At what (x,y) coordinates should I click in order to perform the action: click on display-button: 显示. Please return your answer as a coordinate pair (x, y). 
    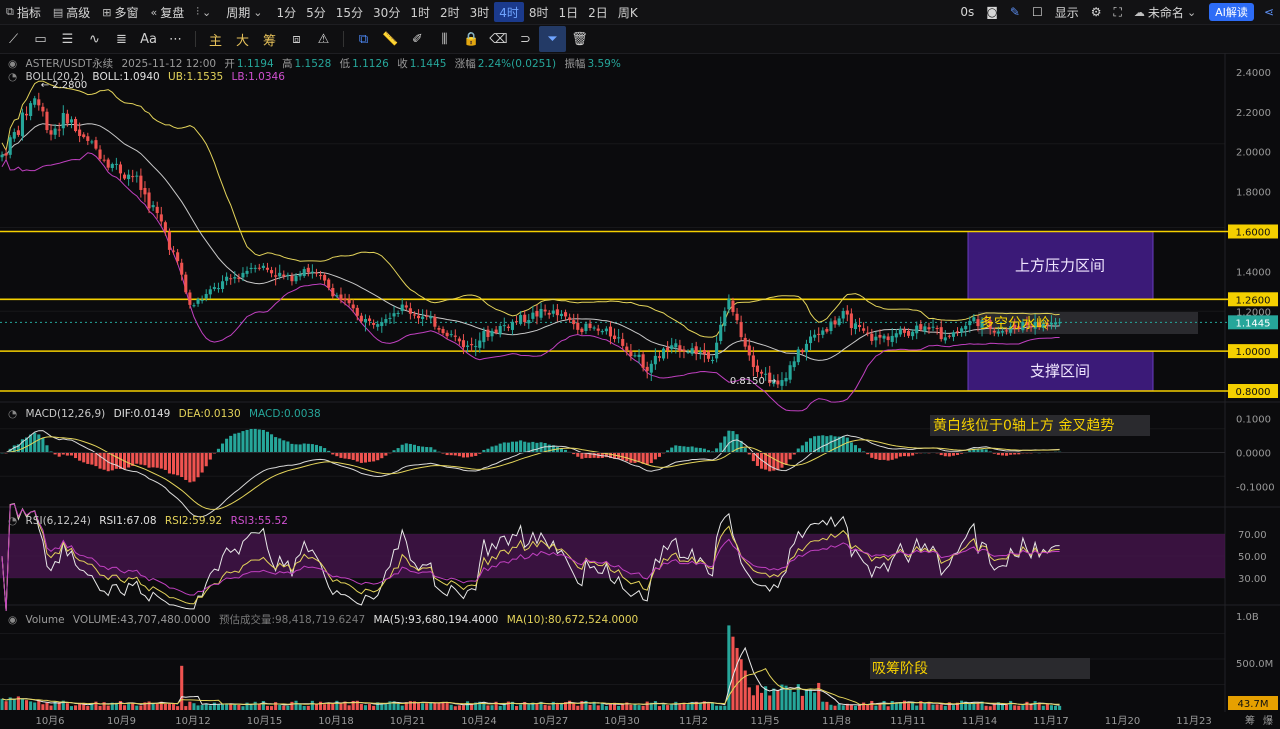
    Looking at the image, I should click on (1067, 12).